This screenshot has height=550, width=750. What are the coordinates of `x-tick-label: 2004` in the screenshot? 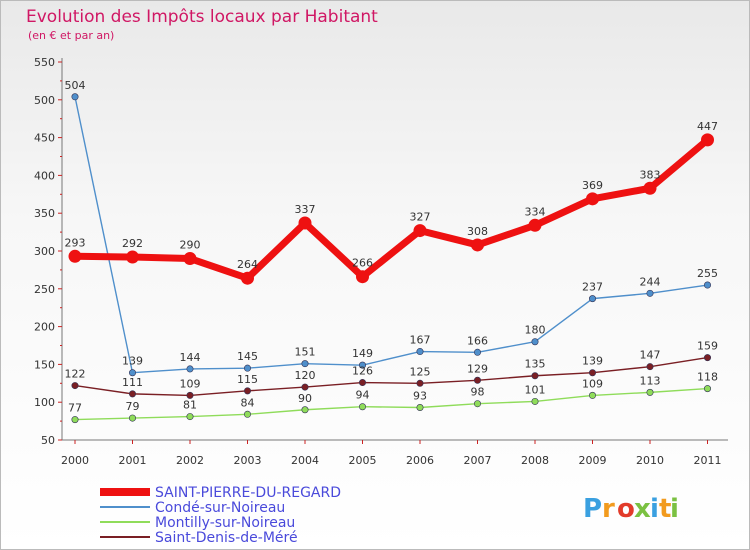 It's located at (305, 460).